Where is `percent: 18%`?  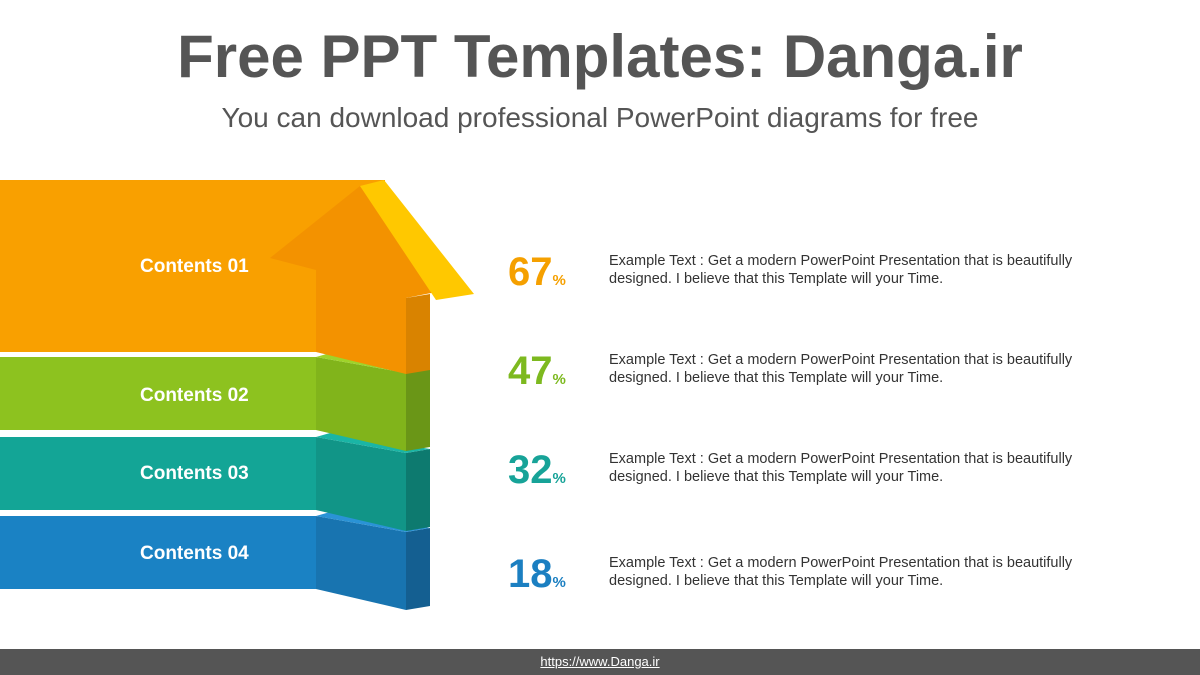 percent: 18% is located at coordinates (537, 574).